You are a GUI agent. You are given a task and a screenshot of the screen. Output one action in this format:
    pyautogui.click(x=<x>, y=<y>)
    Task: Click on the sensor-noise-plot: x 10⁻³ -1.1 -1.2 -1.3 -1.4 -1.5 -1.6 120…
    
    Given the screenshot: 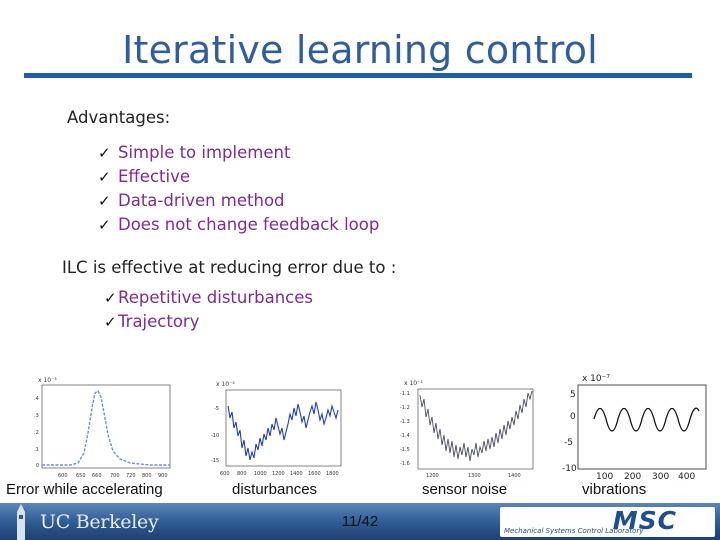 What is the action you would take?
    pyautogui.click(x=470, y=427)
    